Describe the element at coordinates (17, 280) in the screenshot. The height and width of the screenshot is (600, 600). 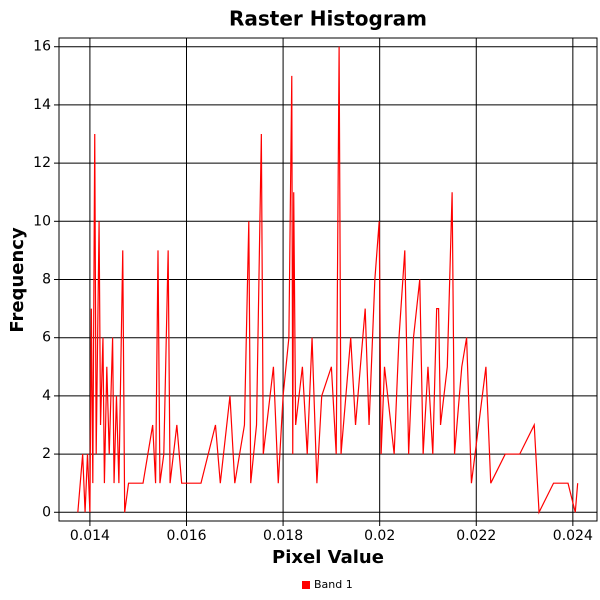
I see `y-axis-label: Frequency` at that location.